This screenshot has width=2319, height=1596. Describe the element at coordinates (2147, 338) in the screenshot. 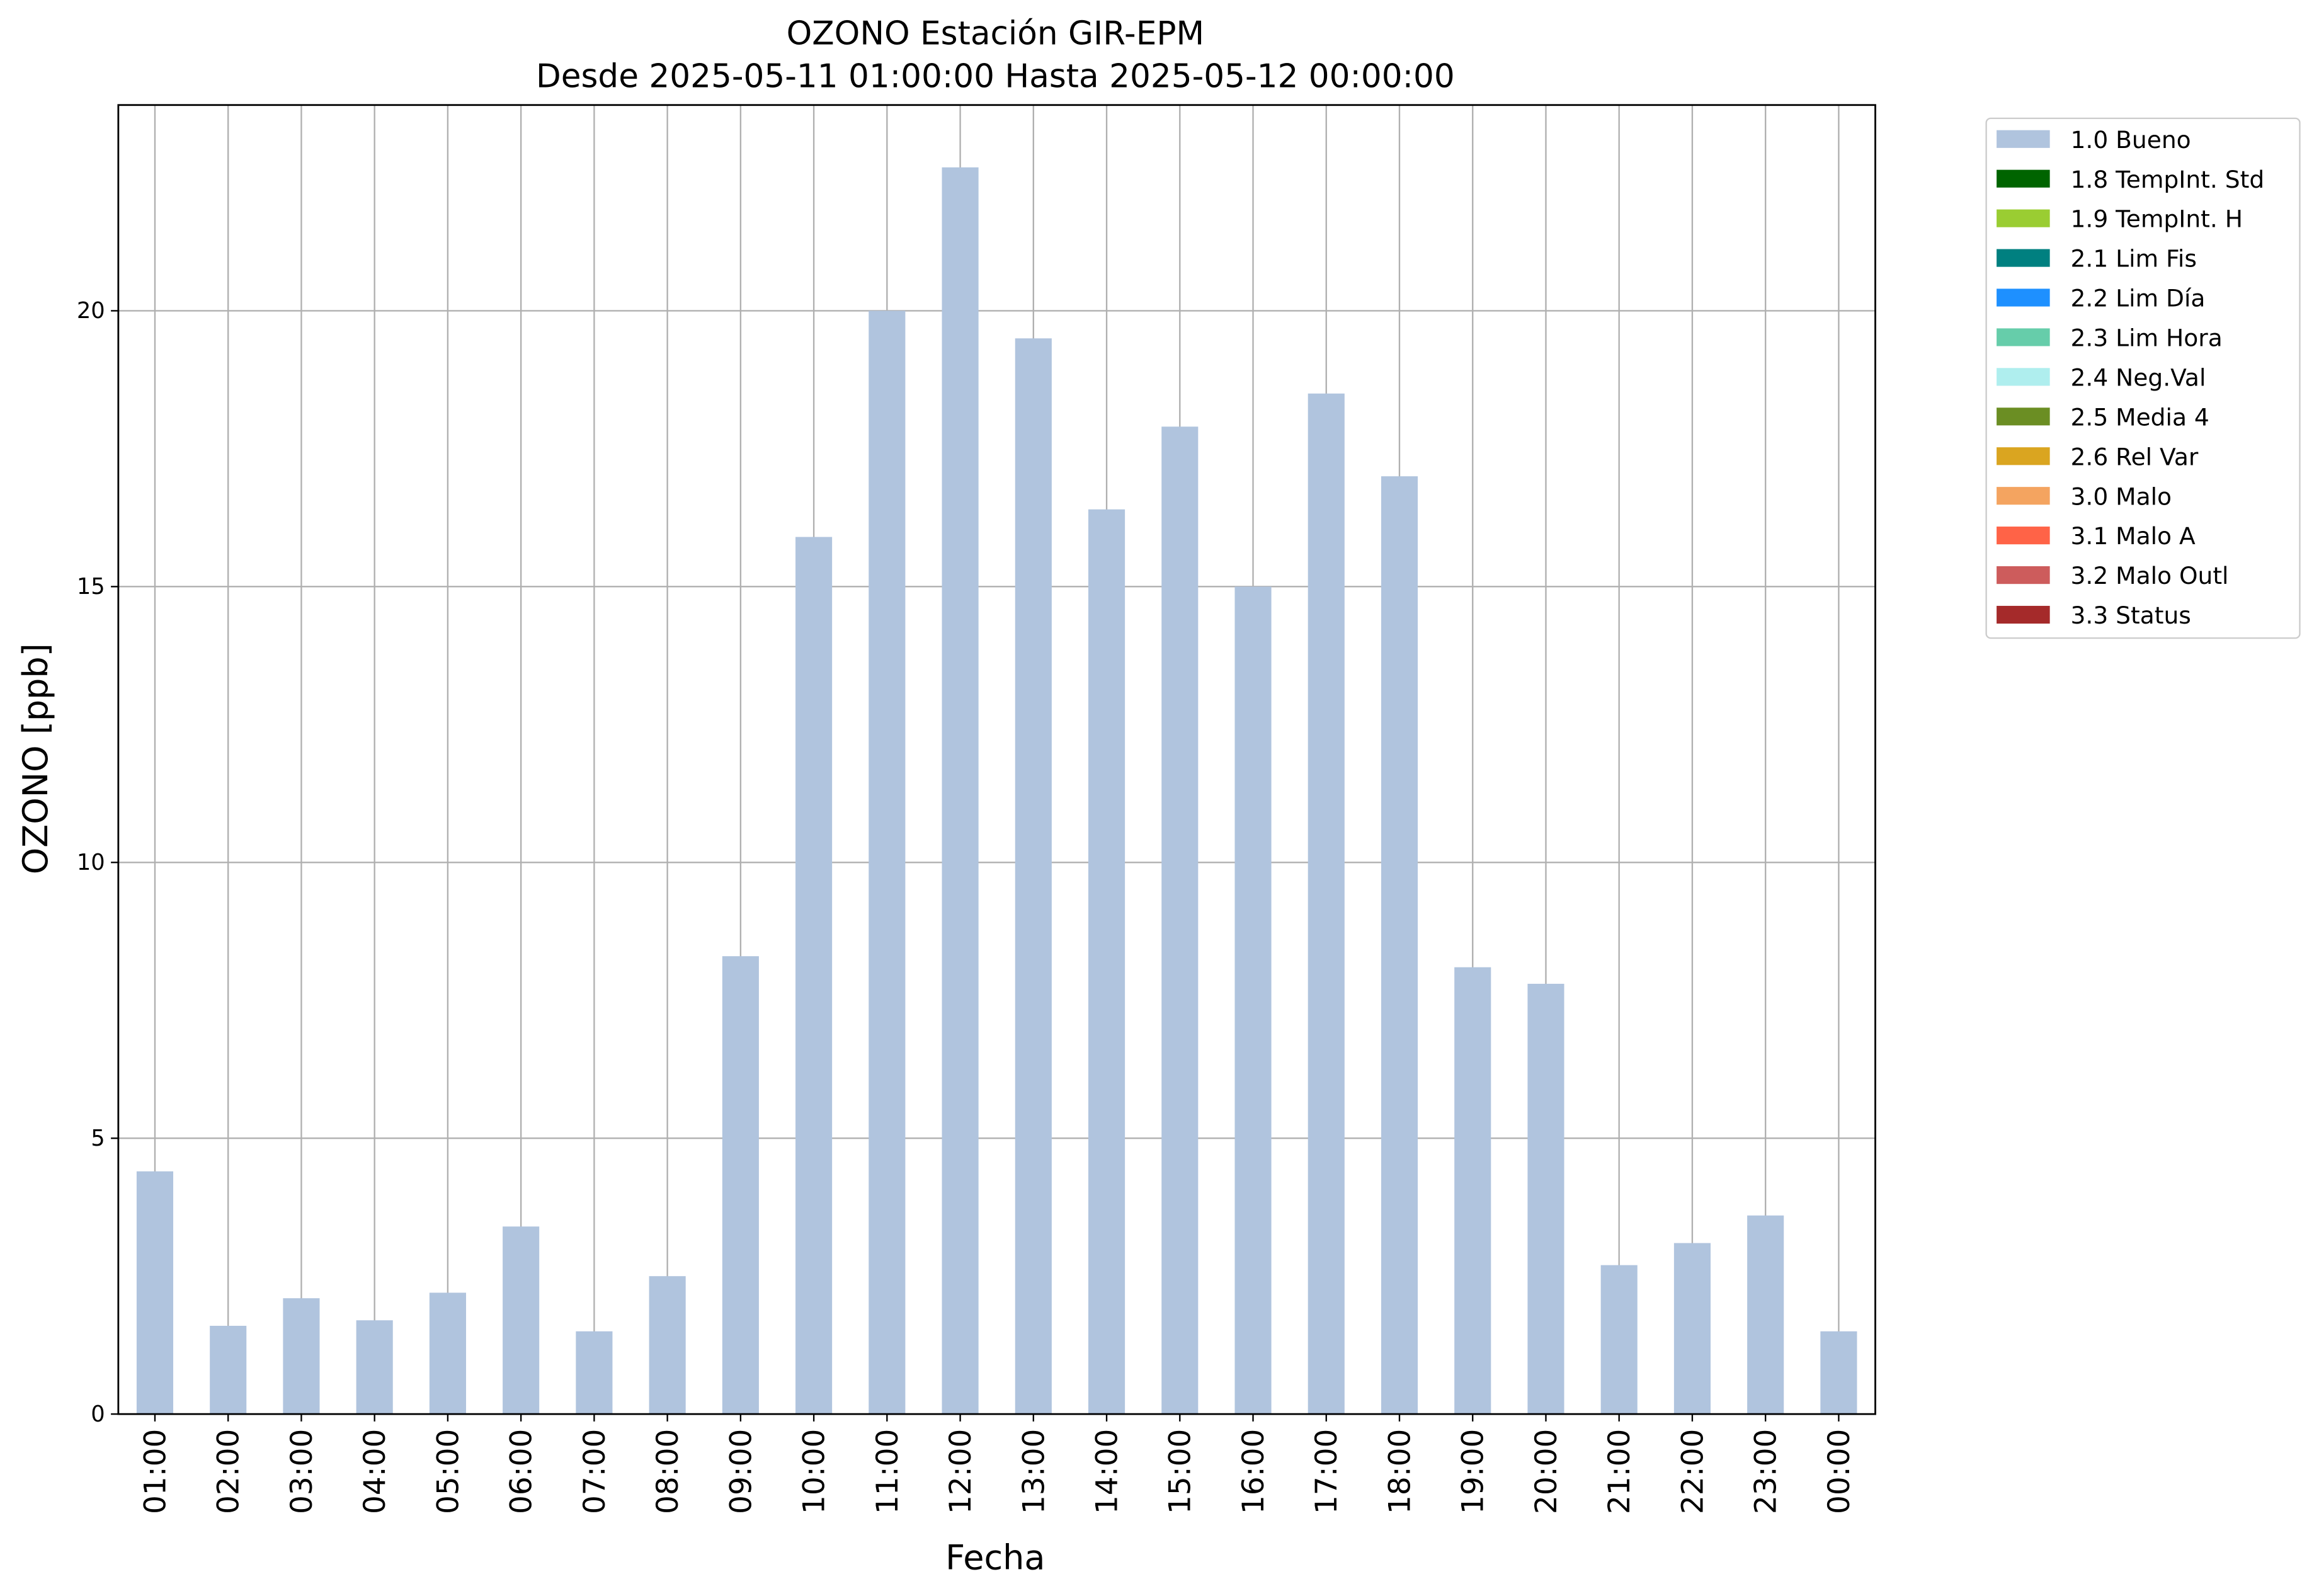

I see `legend-label: 2.3 Lim Hora` at that location.